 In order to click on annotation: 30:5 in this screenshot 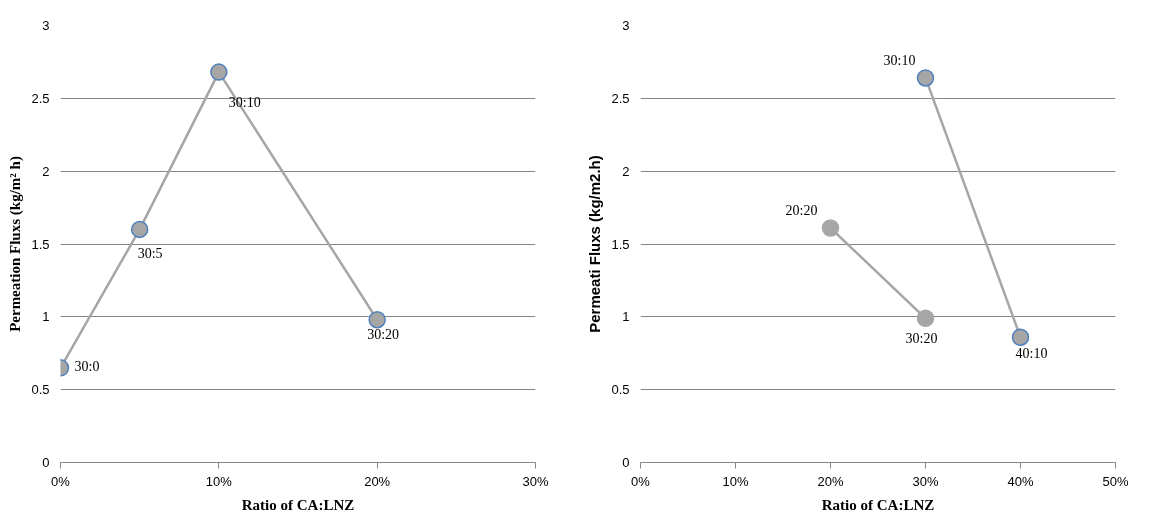, I will do `click(150, 254)`.